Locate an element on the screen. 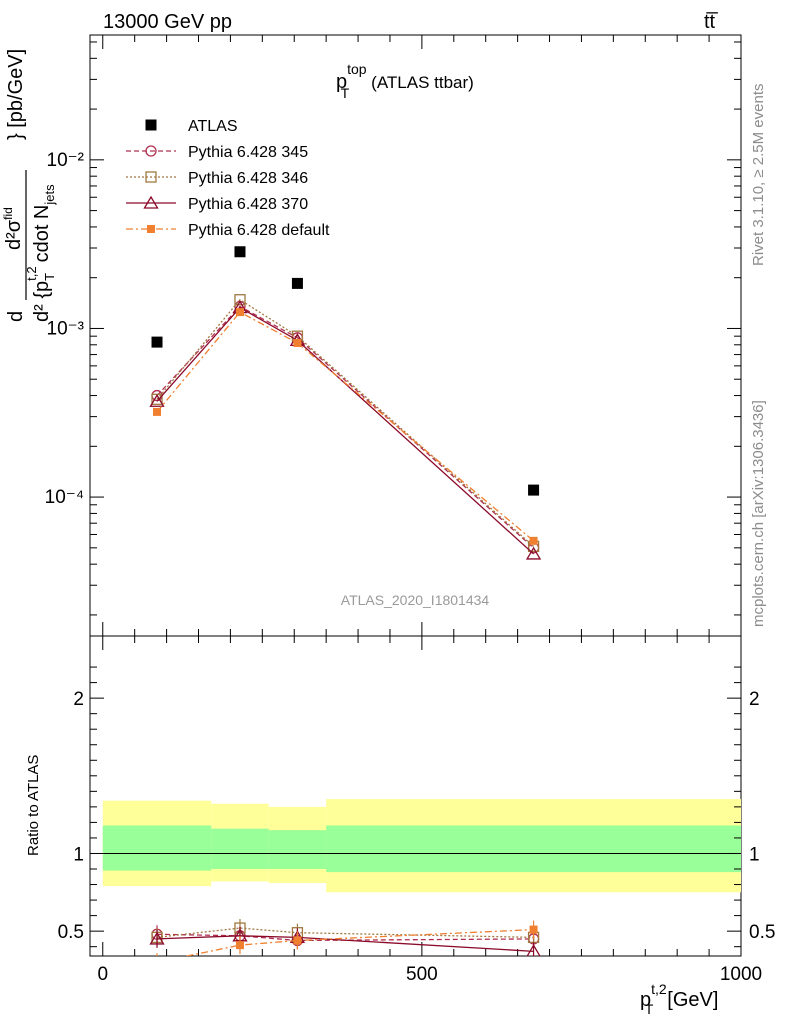  series-pythia-6.428-345 is located at coordinates (345, 427).